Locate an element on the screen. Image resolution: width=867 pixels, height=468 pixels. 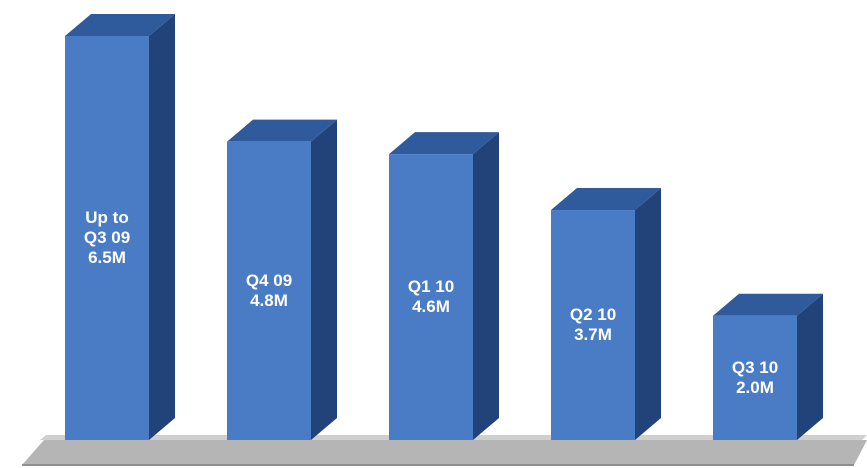
bar-group: Q3 102.0M is located at coordinates (768, 366).